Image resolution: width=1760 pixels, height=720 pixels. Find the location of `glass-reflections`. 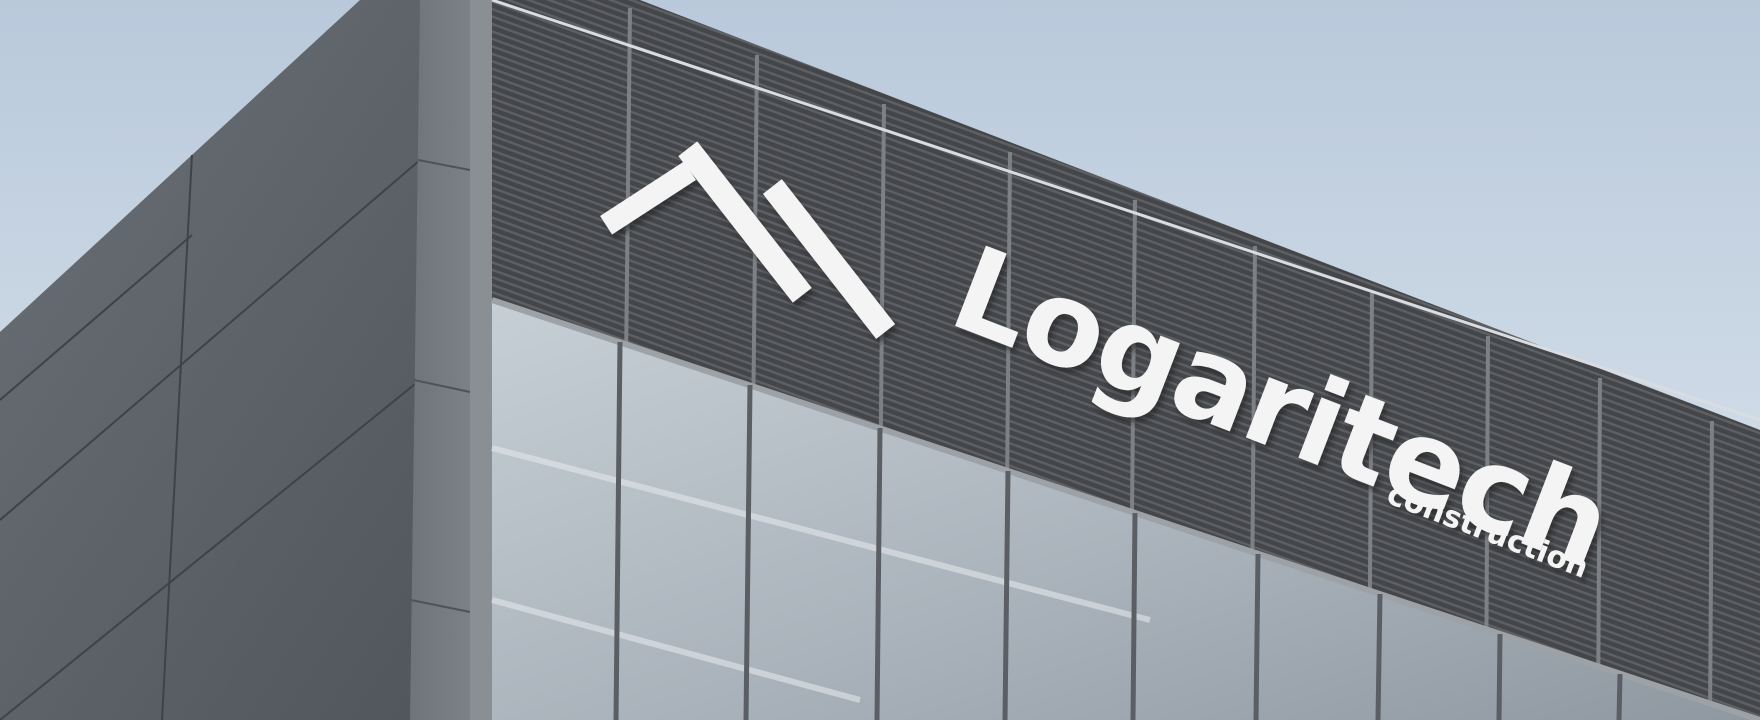

glass-reflections is located at coordinates (821, 574).